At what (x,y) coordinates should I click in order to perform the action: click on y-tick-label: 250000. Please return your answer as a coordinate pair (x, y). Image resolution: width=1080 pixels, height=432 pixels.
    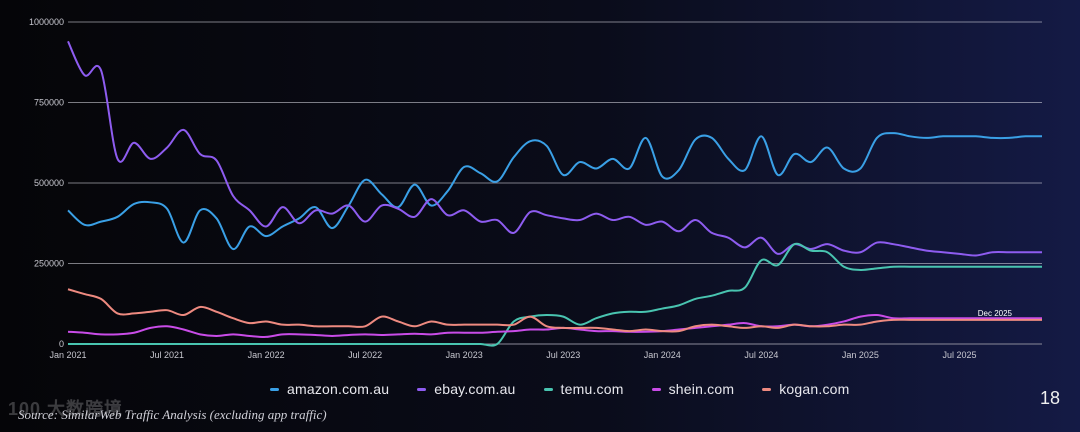
    Looking at the image, I should click on (49, 264).